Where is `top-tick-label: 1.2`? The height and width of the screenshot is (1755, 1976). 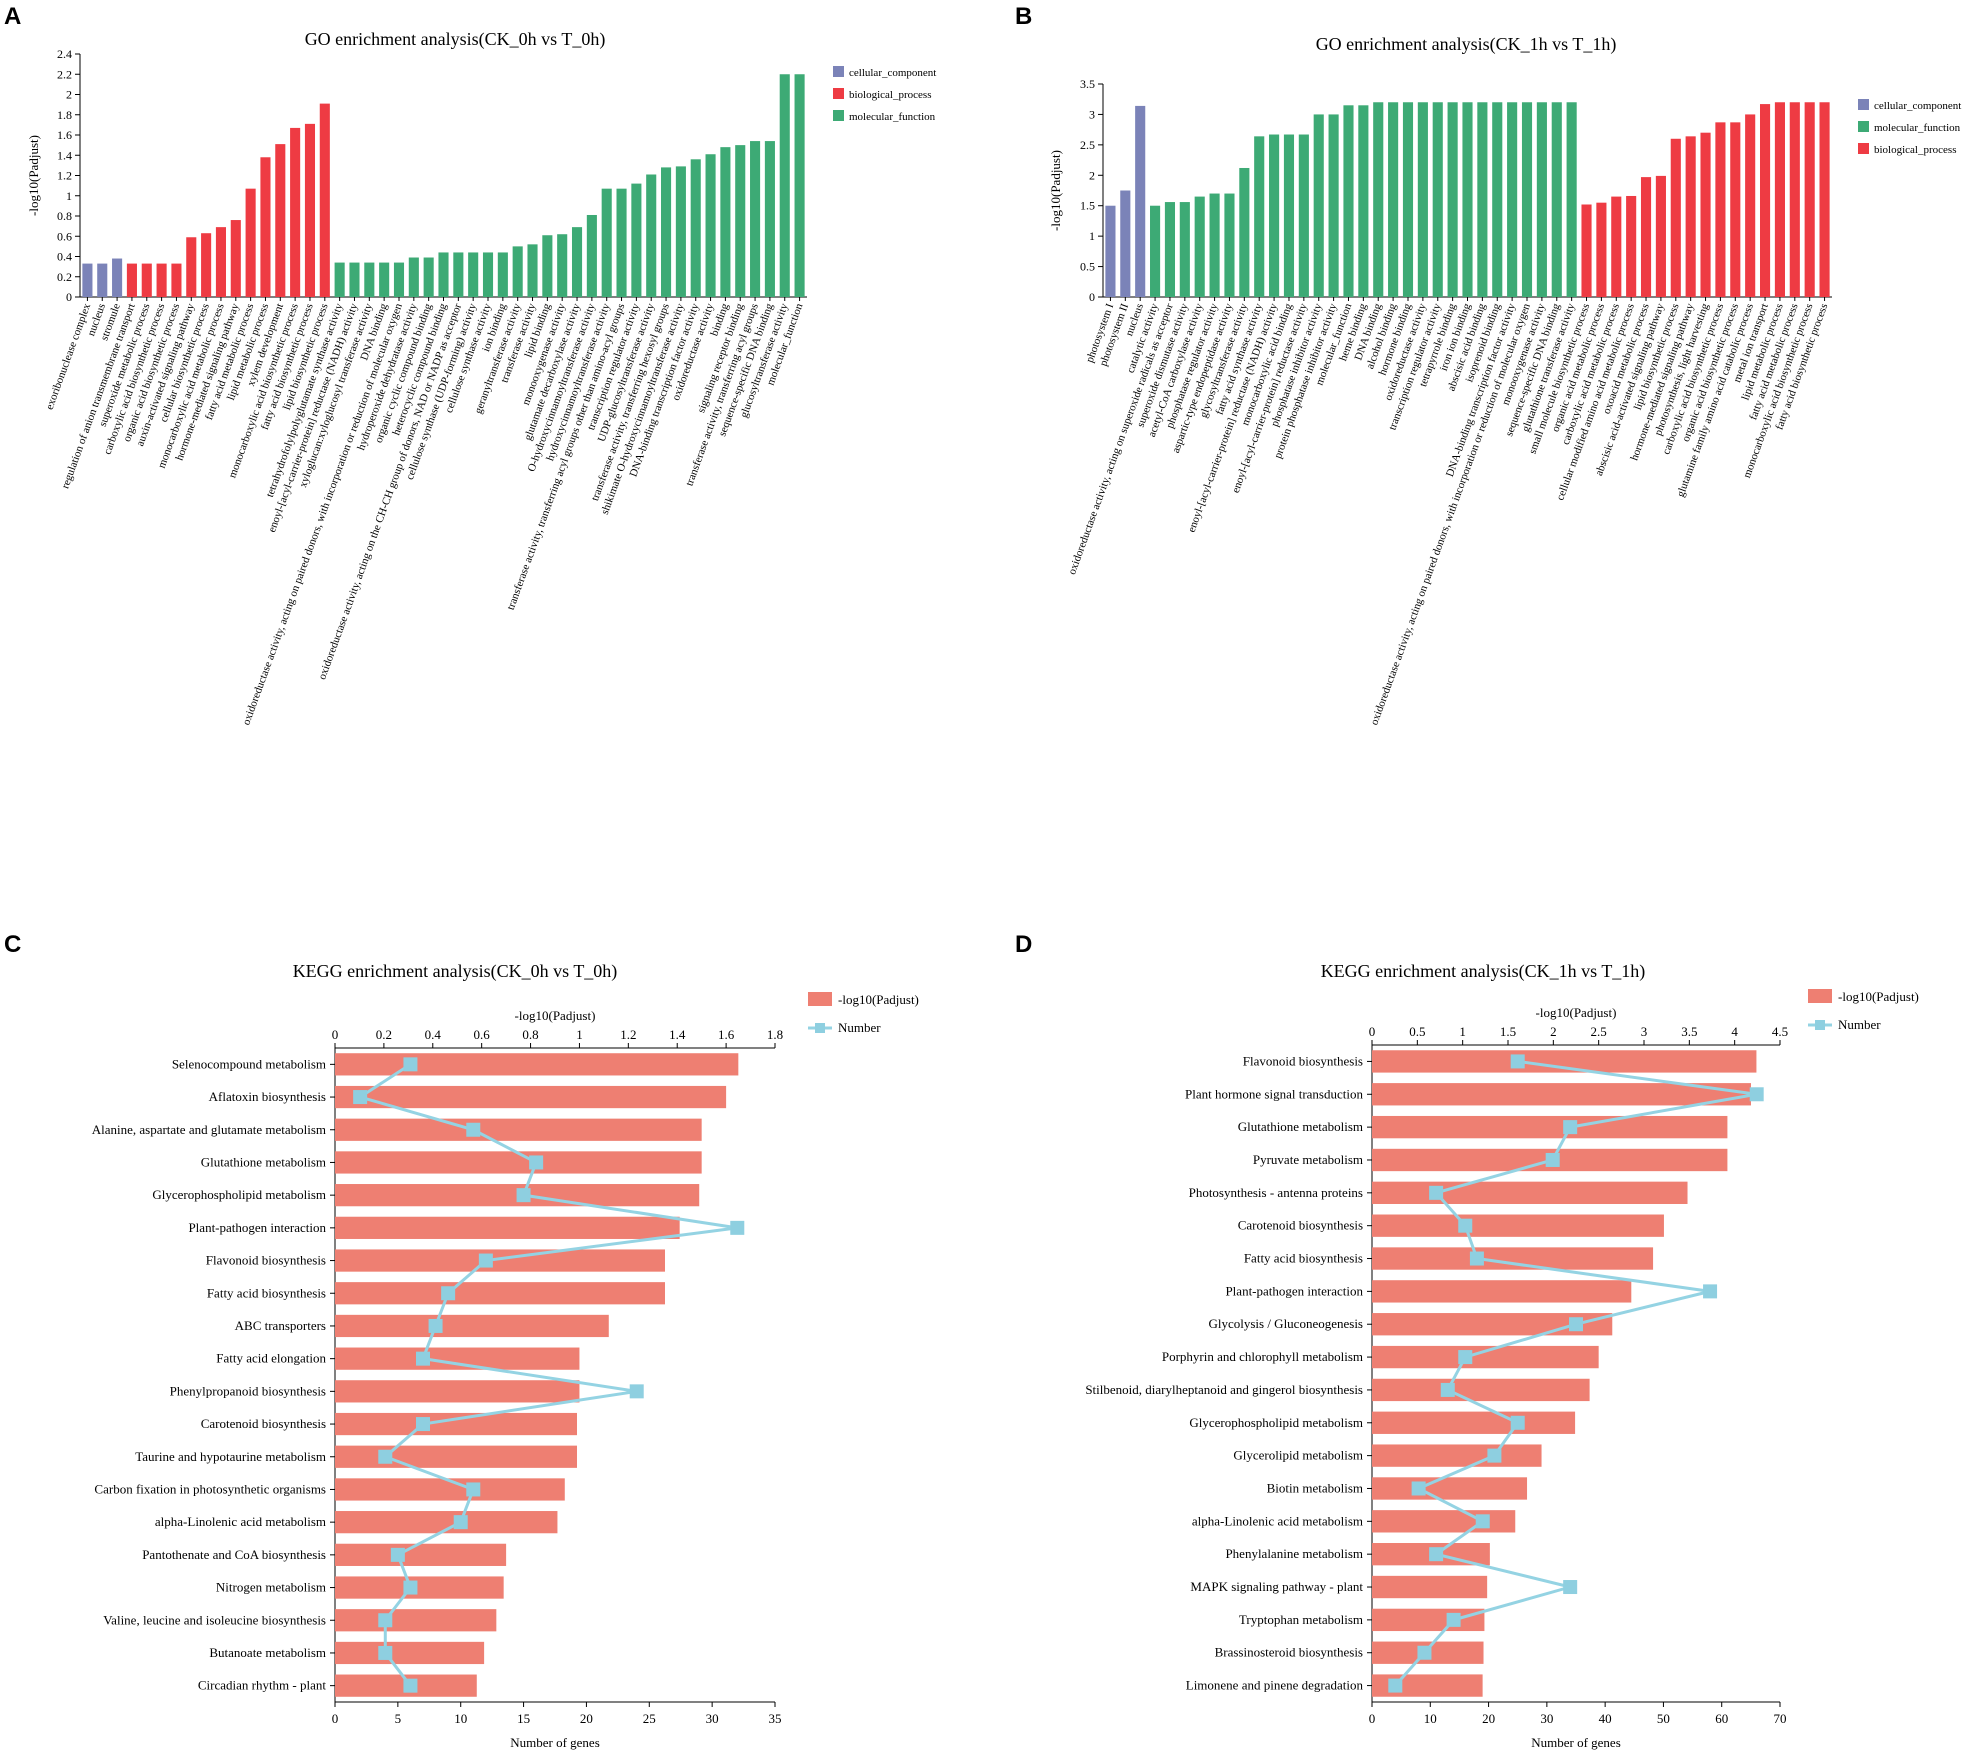 top-tick-label: 1.2 is located at coordinates (628, 1034).